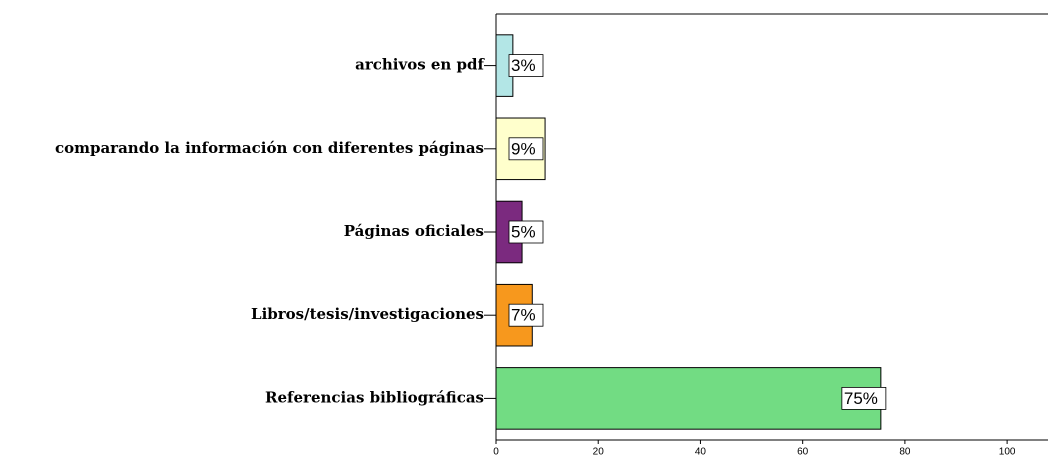 This screenshot has width=1048, height=457. I want to click on x-tick-label: 0, so click(496, 452).